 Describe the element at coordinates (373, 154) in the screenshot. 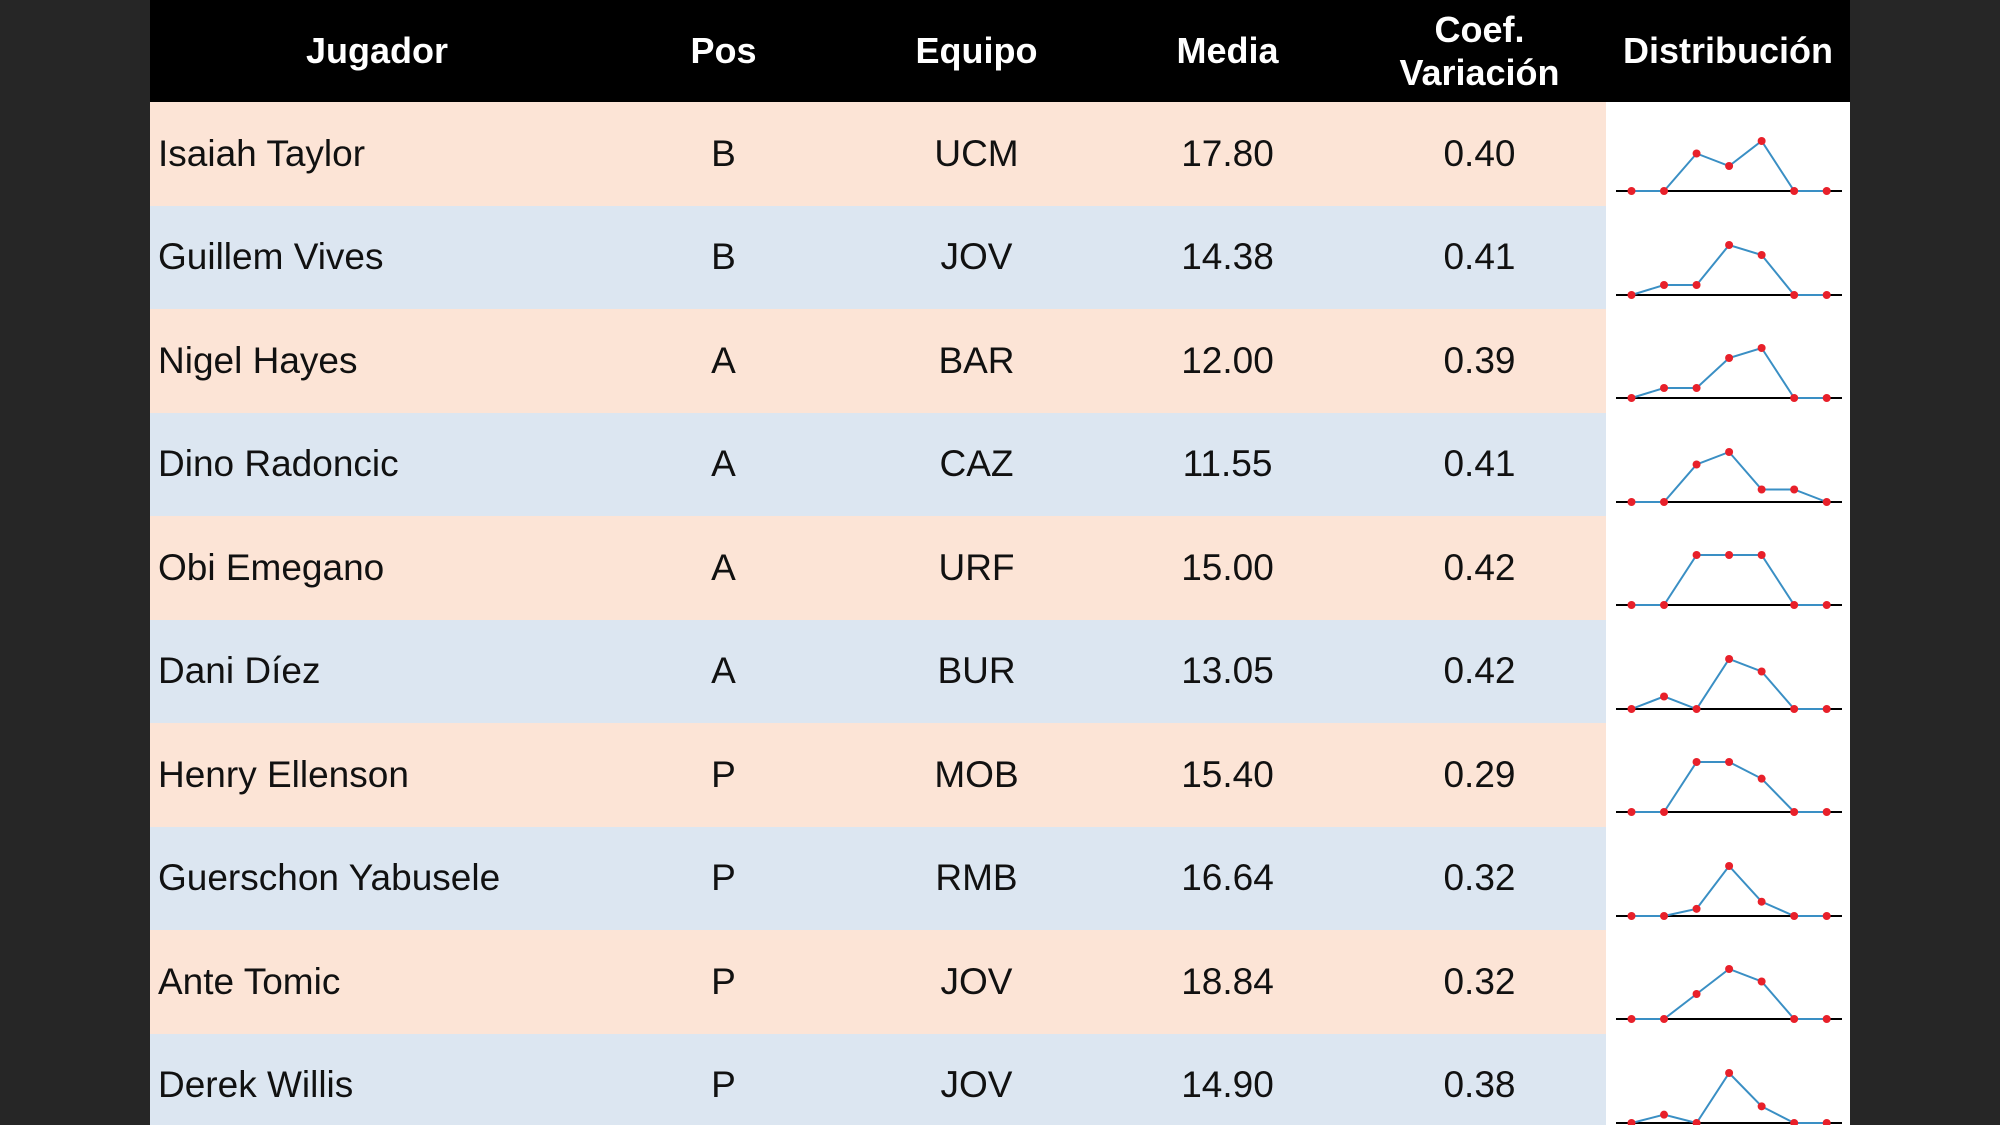

I see `cell: Isaiah Taylor` at that location.